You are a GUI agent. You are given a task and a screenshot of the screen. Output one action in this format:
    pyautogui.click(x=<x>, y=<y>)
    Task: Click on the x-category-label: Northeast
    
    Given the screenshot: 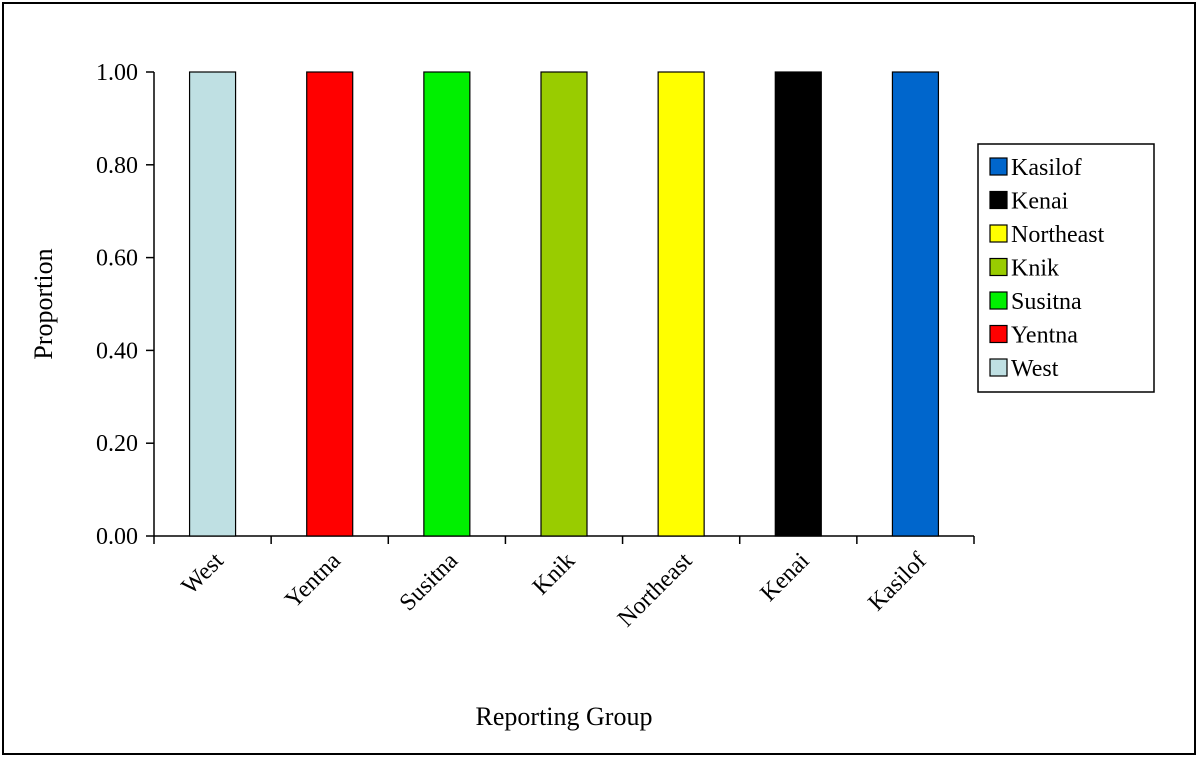 What is the action you would take?
    pyautogui.click(x=655, y=590)
    